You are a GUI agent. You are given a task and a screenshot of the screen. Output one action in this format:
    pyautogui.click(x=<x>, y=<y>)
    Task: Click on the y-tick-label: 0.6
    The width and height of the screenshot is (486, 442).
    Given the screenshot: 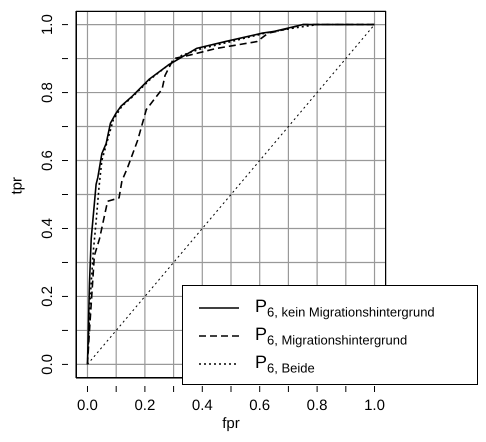 What is the action you would take?
    pyautogui.click(x=47, y=160)
    